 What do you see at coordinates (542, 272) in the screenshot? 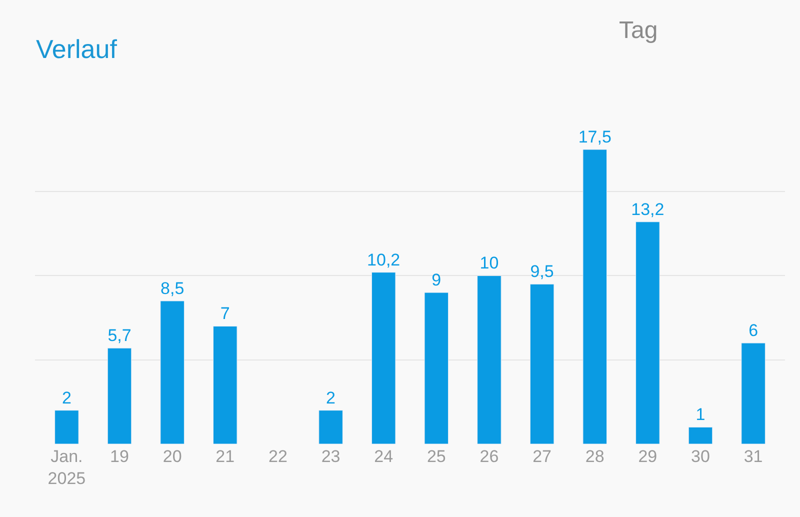
I see `data-label: 9,5` at bounding box center [542, 272].